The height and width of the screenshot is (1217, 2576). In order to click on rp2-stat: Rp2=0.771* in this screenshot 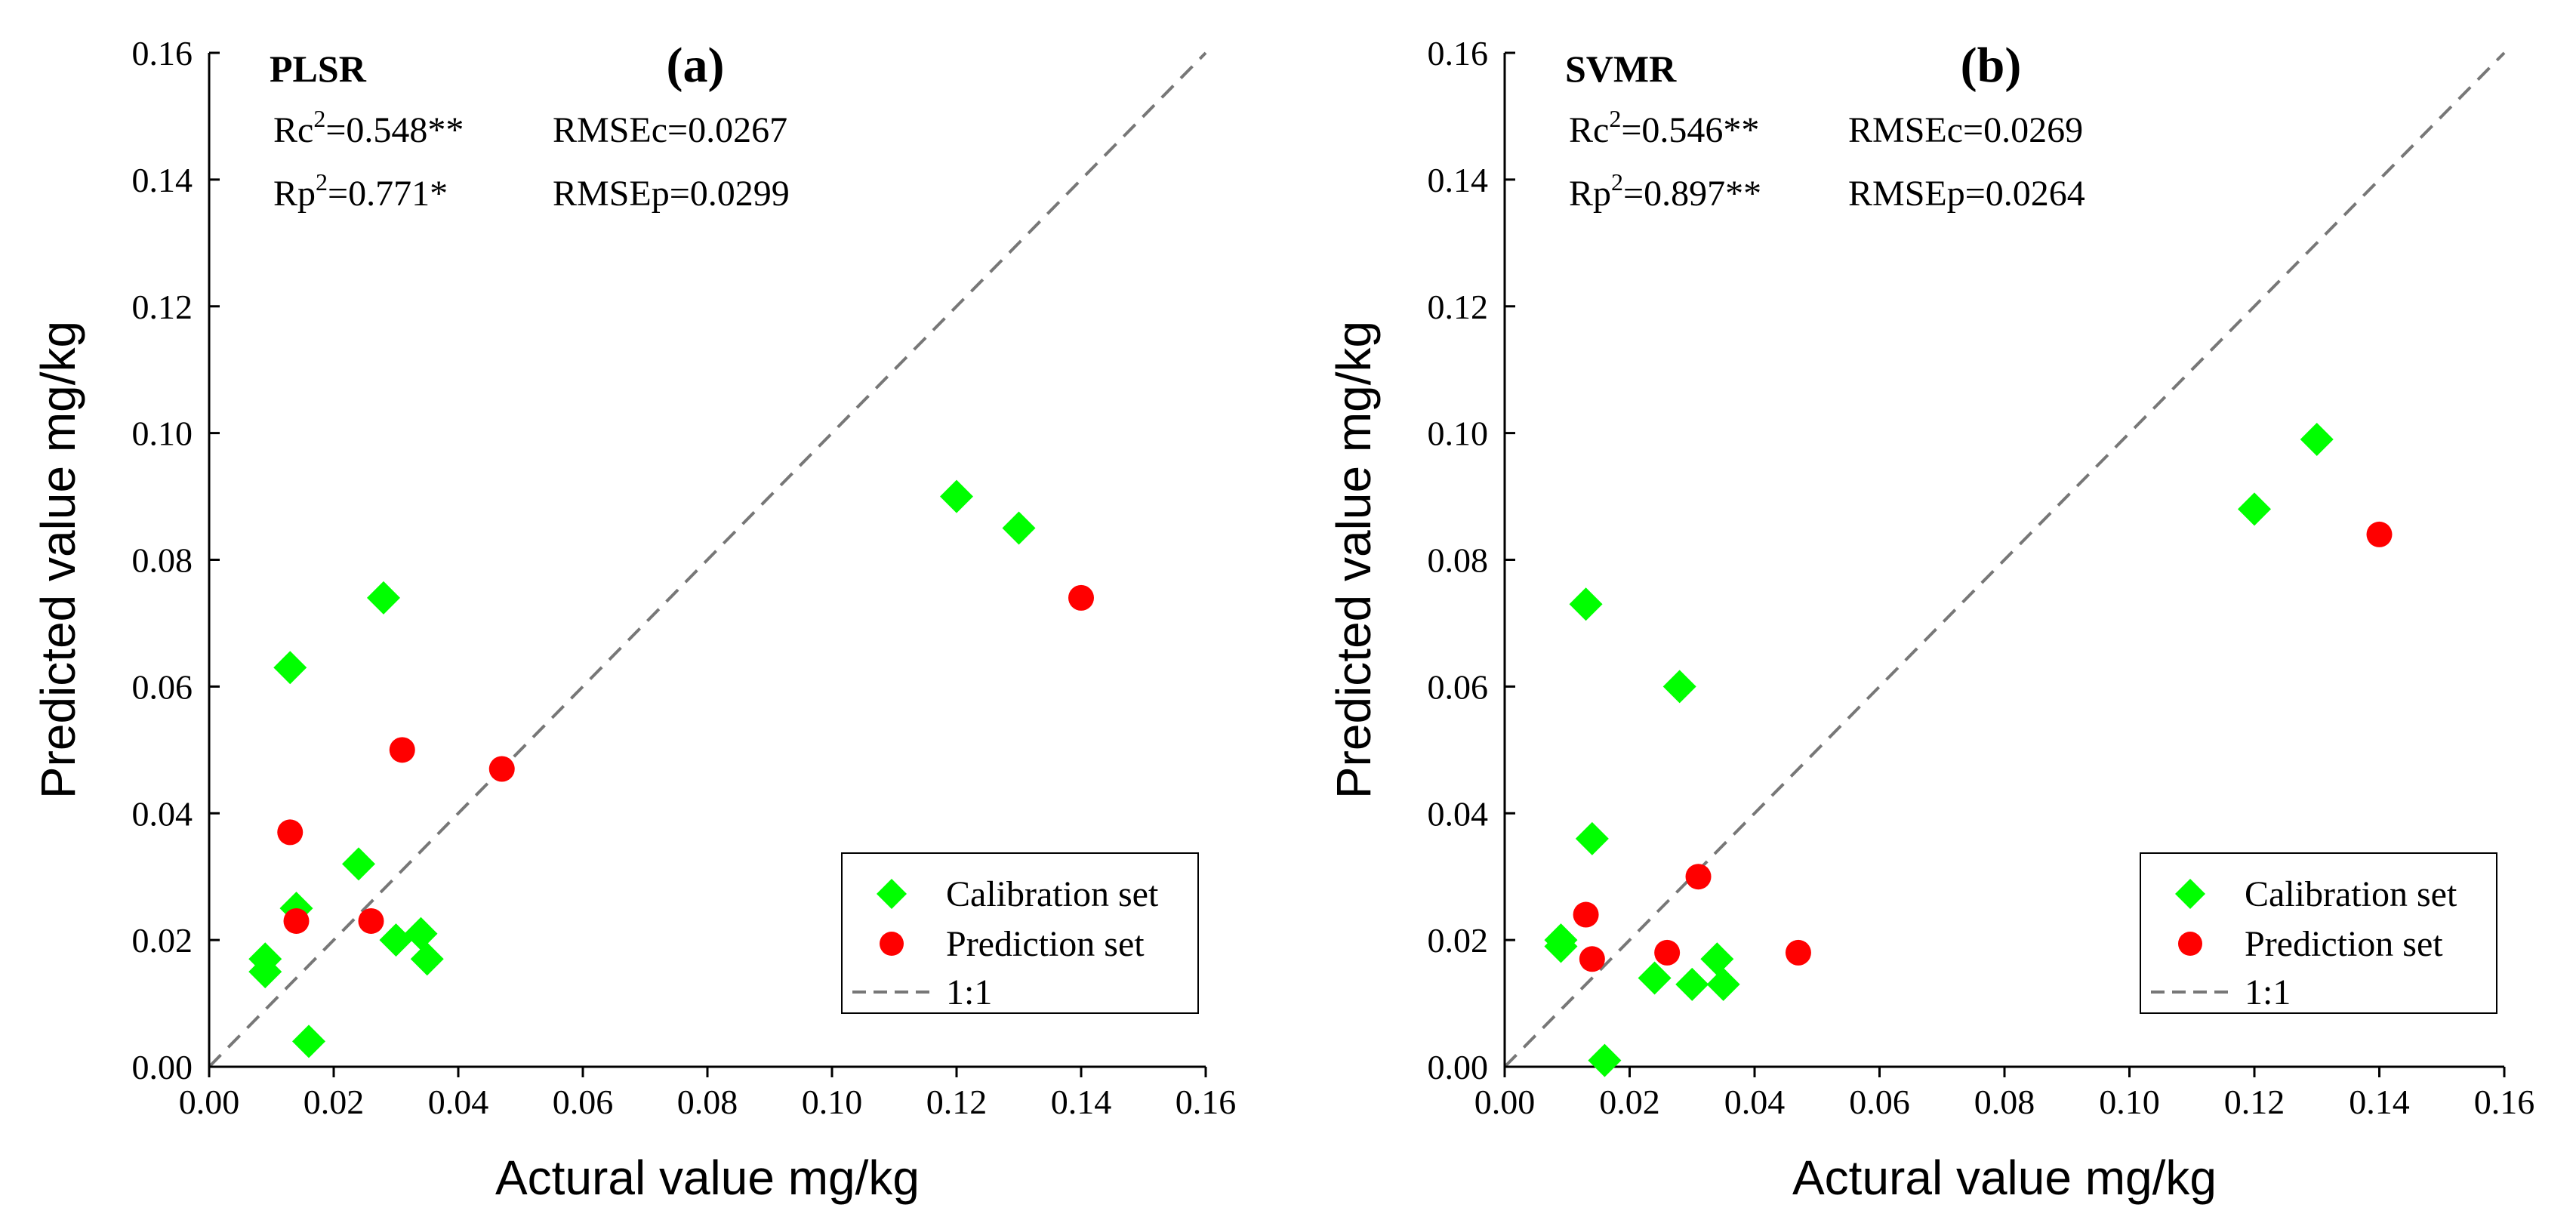, I will do `click(360, 191)`.